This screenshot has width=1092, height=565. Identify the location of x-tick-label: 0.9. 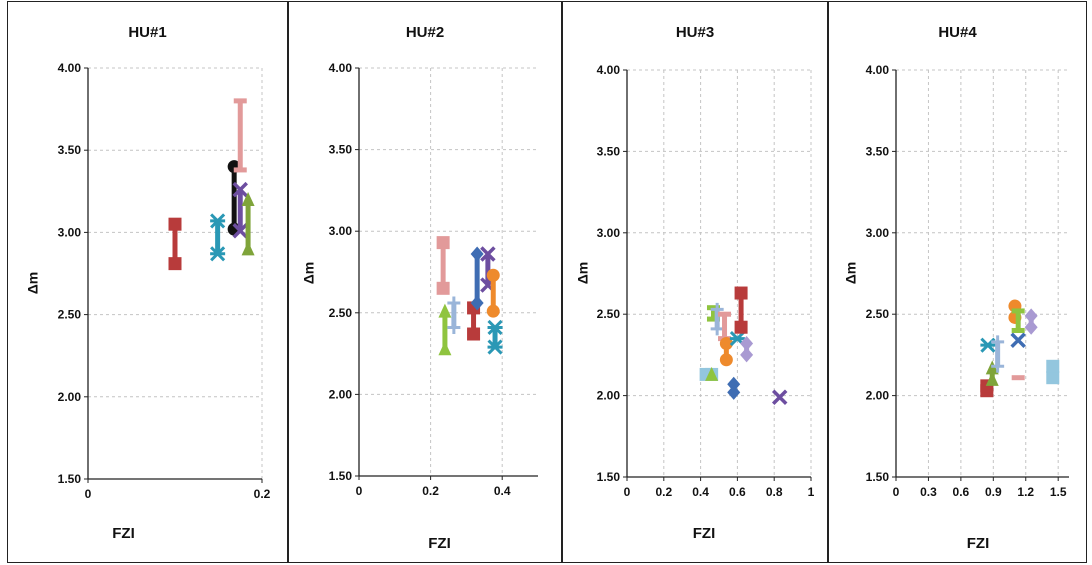
(993, 492).